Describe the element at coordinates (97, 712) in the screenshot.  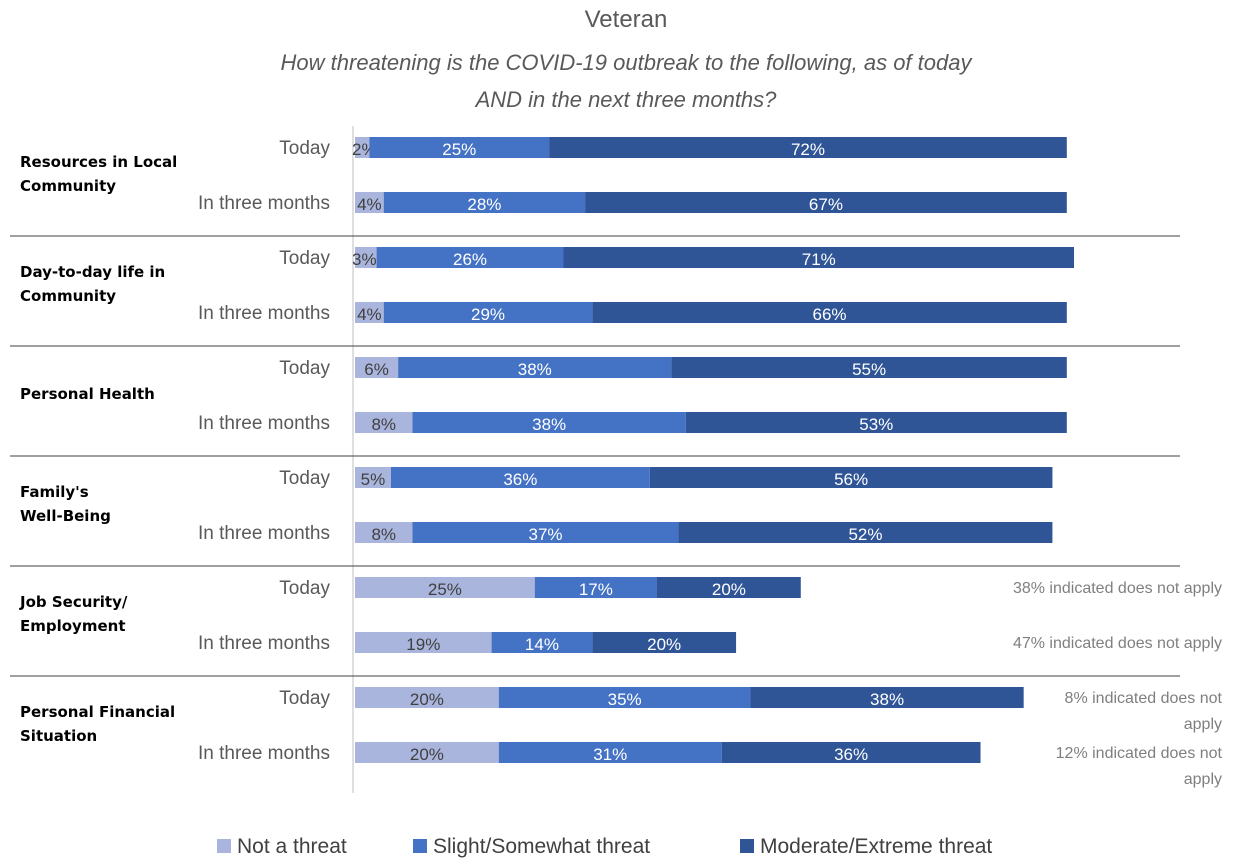
I see `group-label: Personal Financial` at that location.